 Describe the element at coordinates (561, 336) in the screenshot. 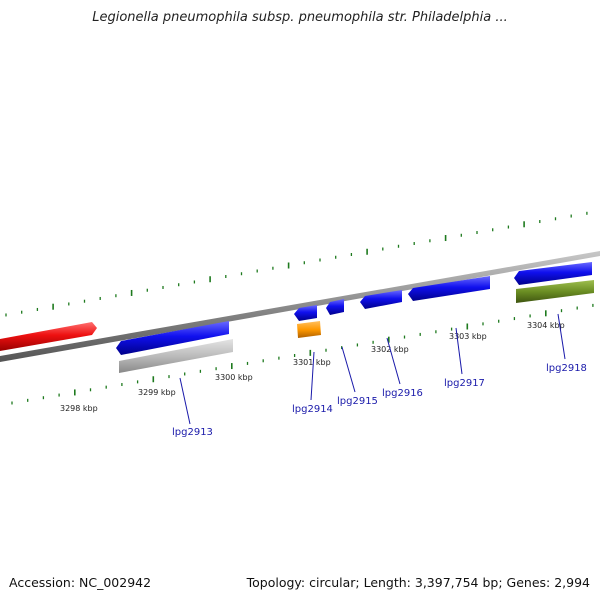

I see `leader-line-lpg2918` at that location.